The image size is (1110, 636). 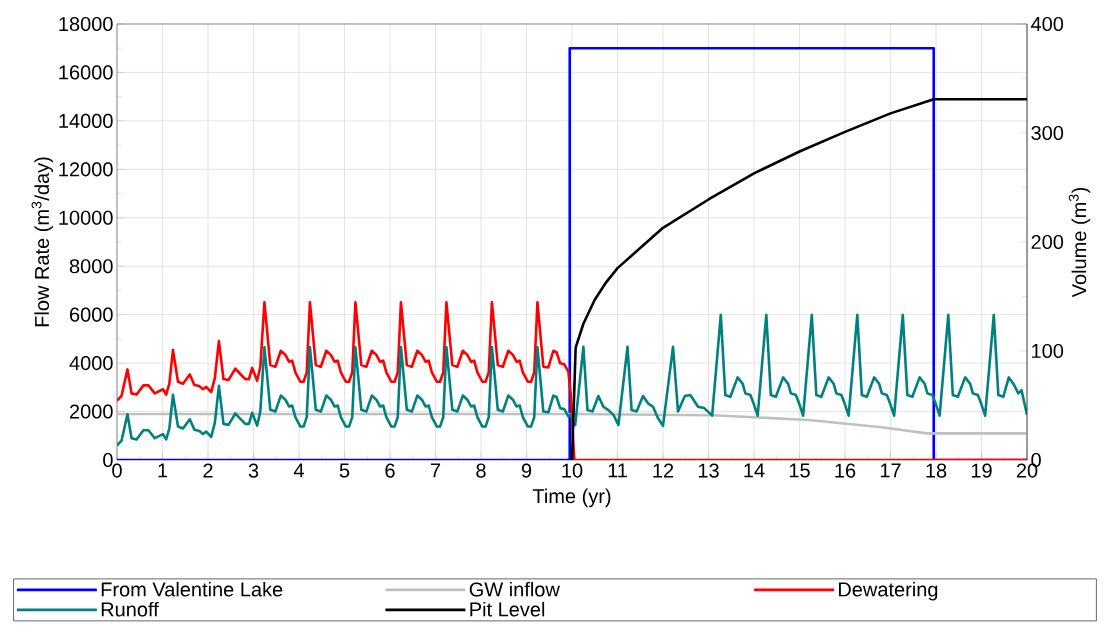 I want to click on x-tick-label: 12, so click(x=663, y=470).